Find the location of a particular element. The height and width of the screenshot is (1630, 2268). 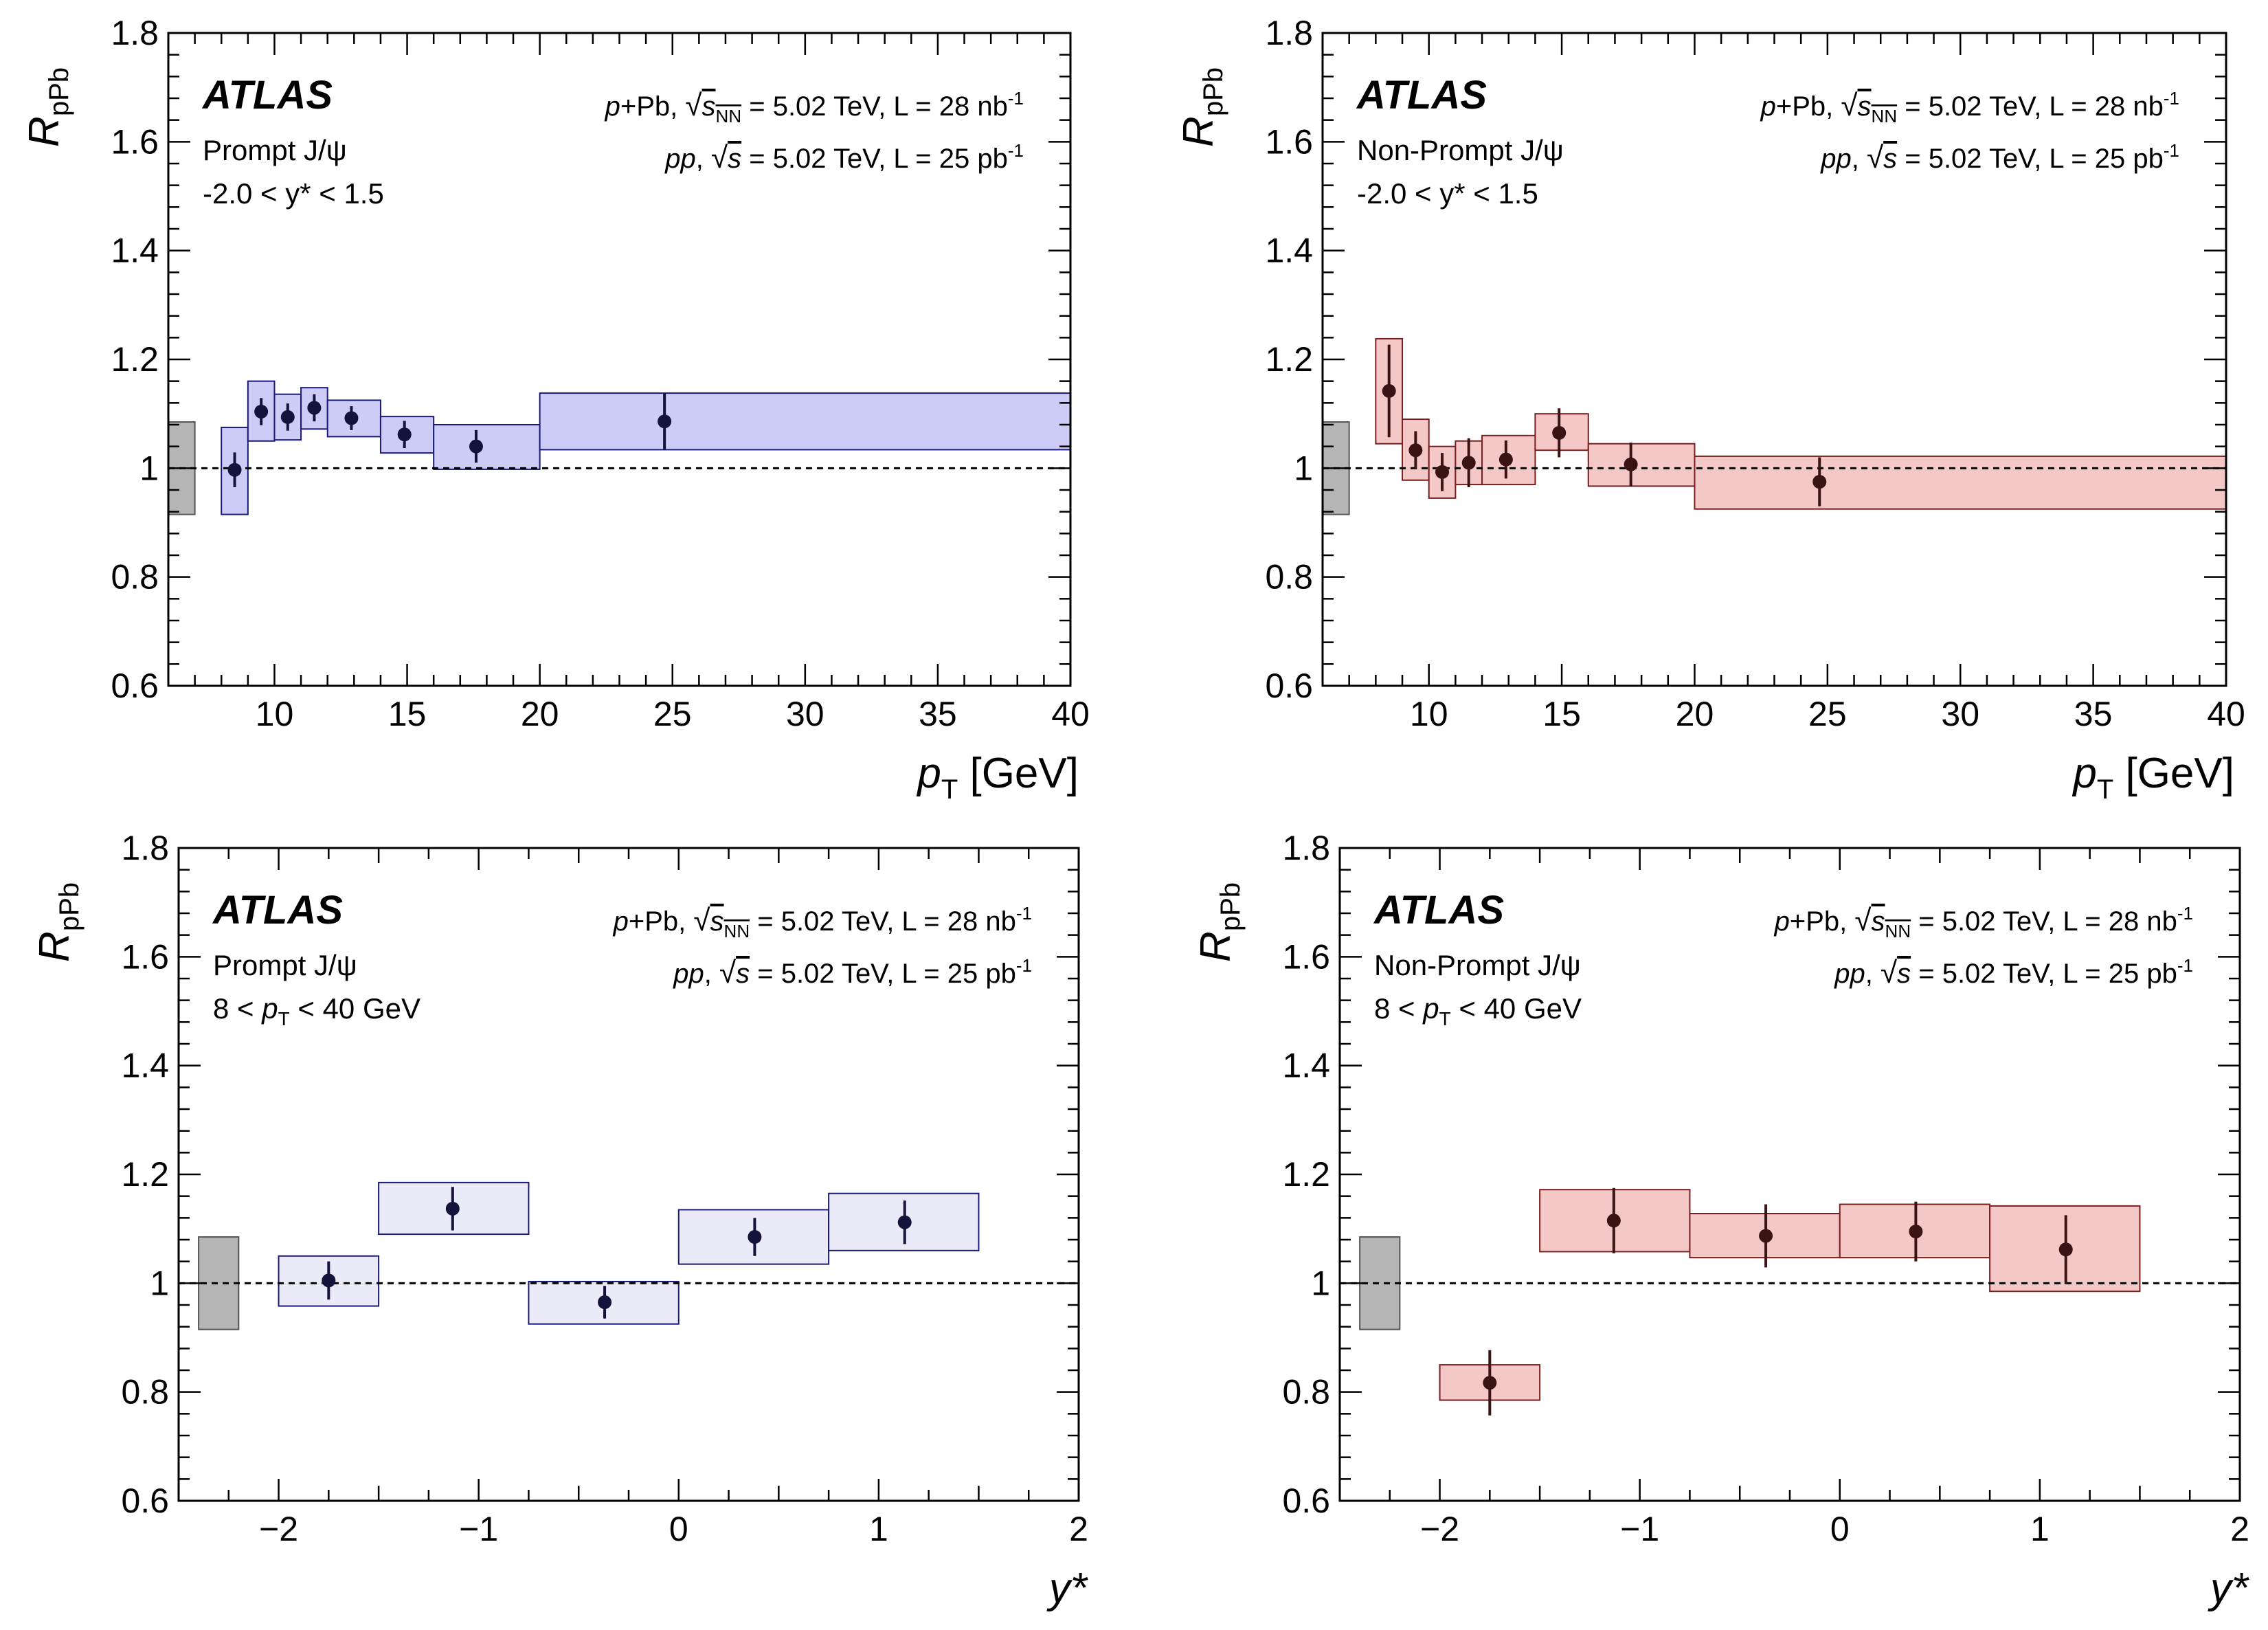

info-line-1-sep: +Pb, is located at coordinates (661, 921).